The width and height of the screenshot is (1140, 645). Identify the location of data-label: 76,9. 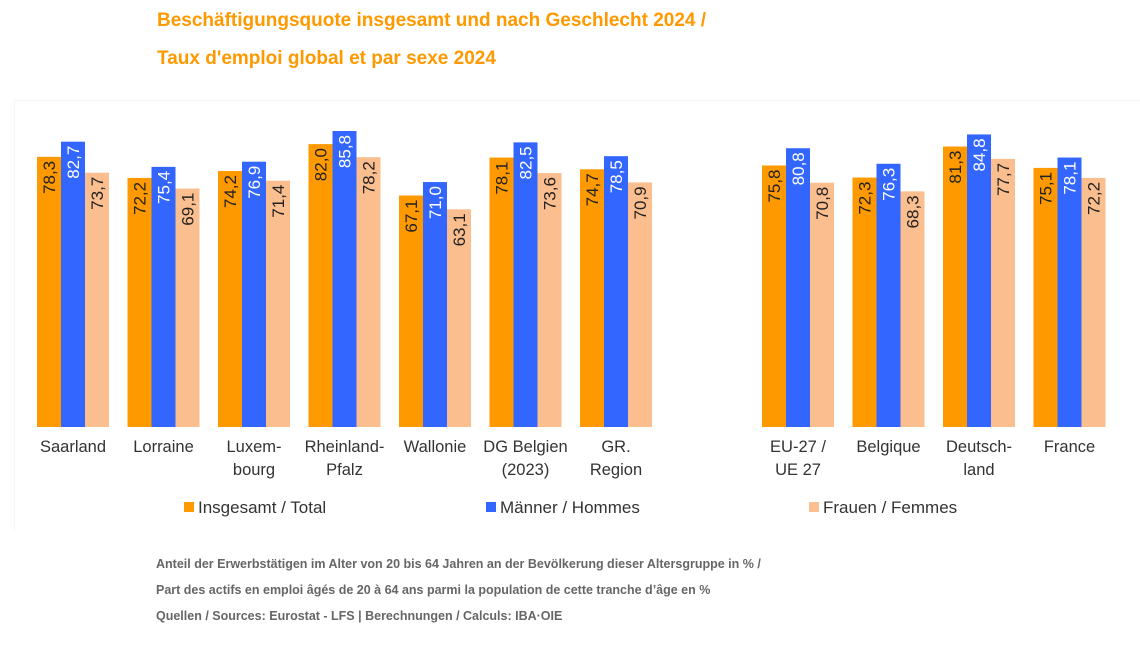
(254, 182).